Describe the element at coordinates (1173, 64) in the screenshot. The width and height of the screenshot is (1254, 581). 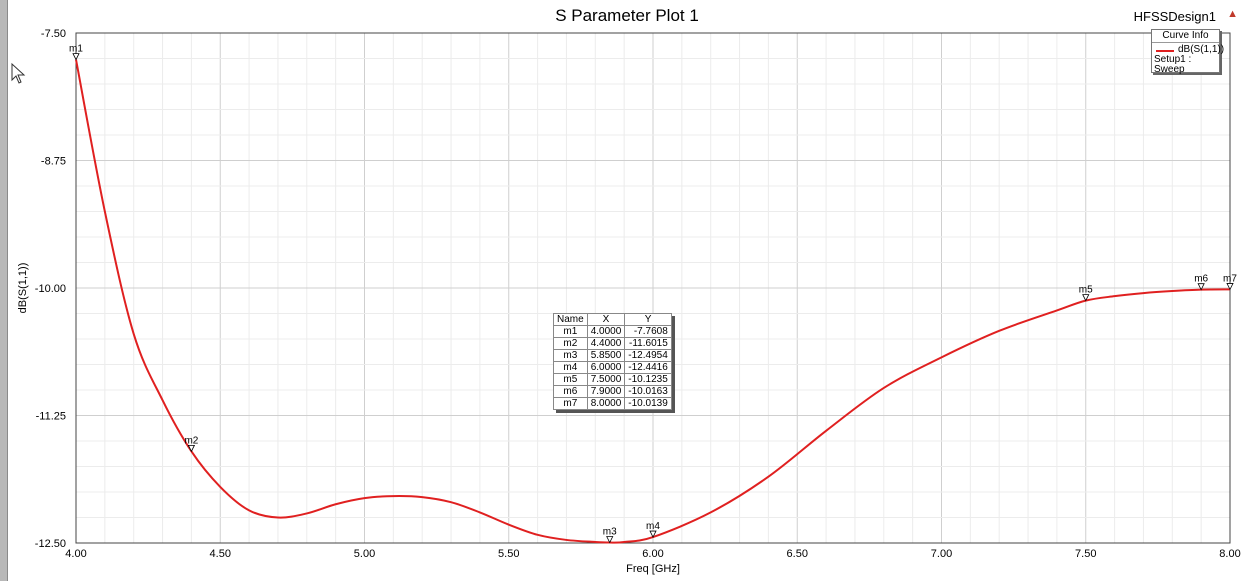
I see `legend-sub-label: Setup1 : Sweep` at that location.